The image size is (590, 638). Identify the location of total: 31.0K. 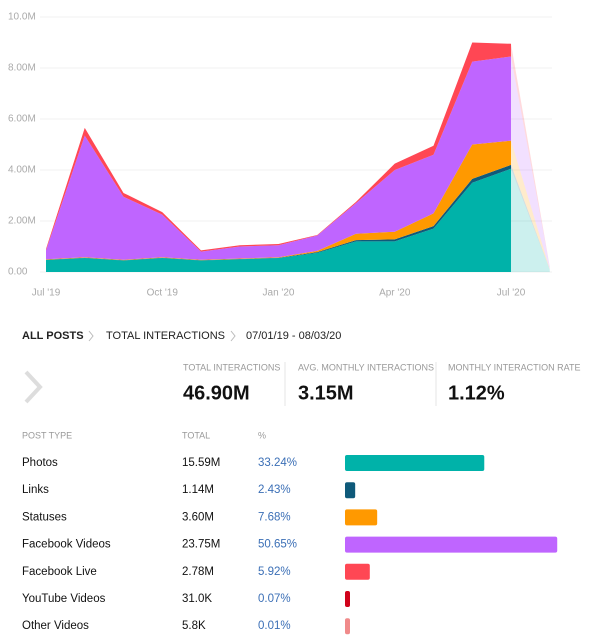
(197, 599).